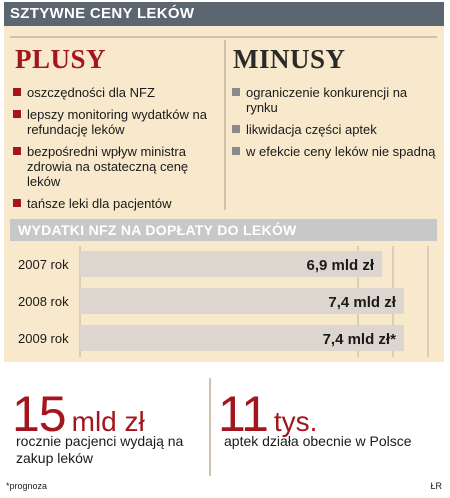 The width and height of the screenshot is (450, 498). I want to click on chart-data-label: 7,4 mld zł*, so click(360, 339).